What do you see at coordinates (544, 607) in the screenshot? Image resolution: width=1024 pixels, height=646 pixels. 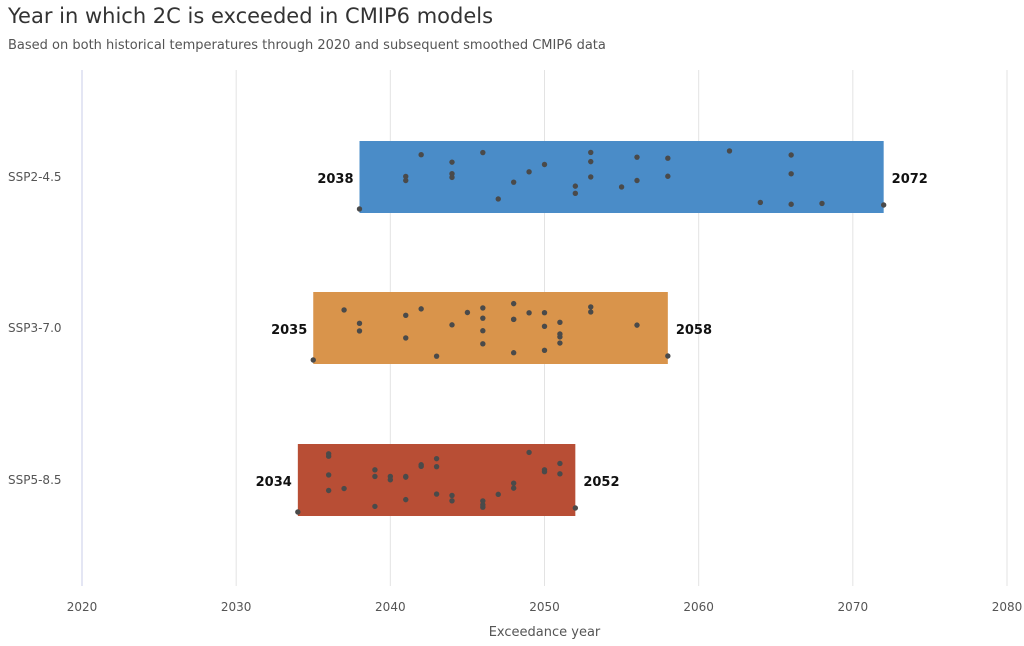 I see `x-tick-label: 2050` at bounding box center [544, 607].